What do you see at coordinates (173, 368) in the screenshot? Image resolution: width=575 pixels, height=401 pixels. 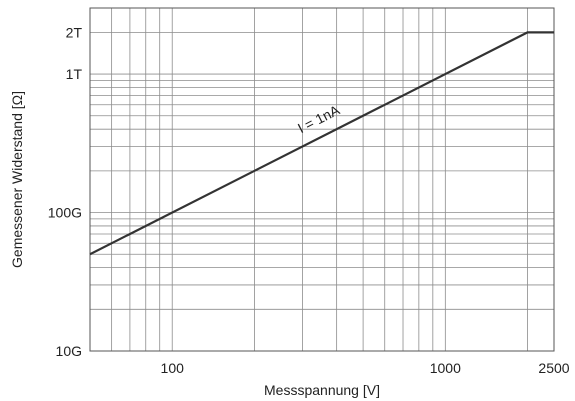 I see `x-tick-label: 100` at bounding box center [173, 368].